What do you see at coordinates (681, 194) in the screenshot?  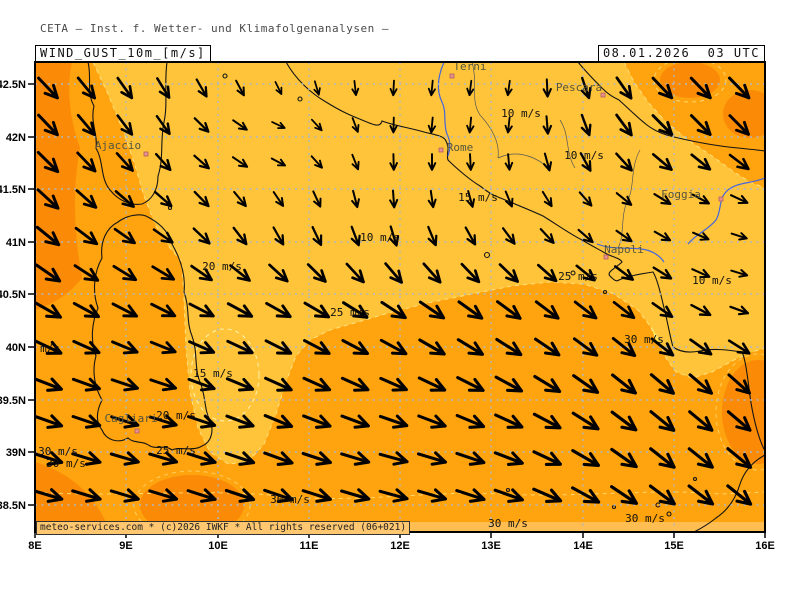 I see `city-label: Foggia` at bounding box center [681, 194].